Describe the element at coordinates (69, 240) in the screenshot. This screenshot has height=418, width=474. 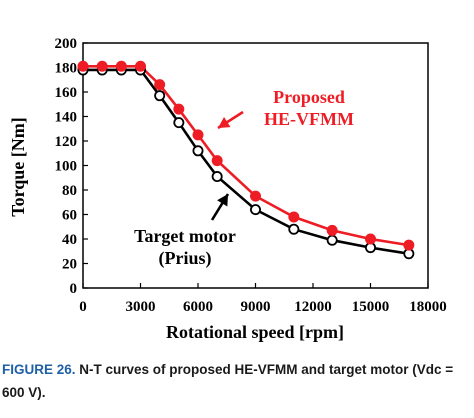
I see `y-tick-label: 40` at that location.